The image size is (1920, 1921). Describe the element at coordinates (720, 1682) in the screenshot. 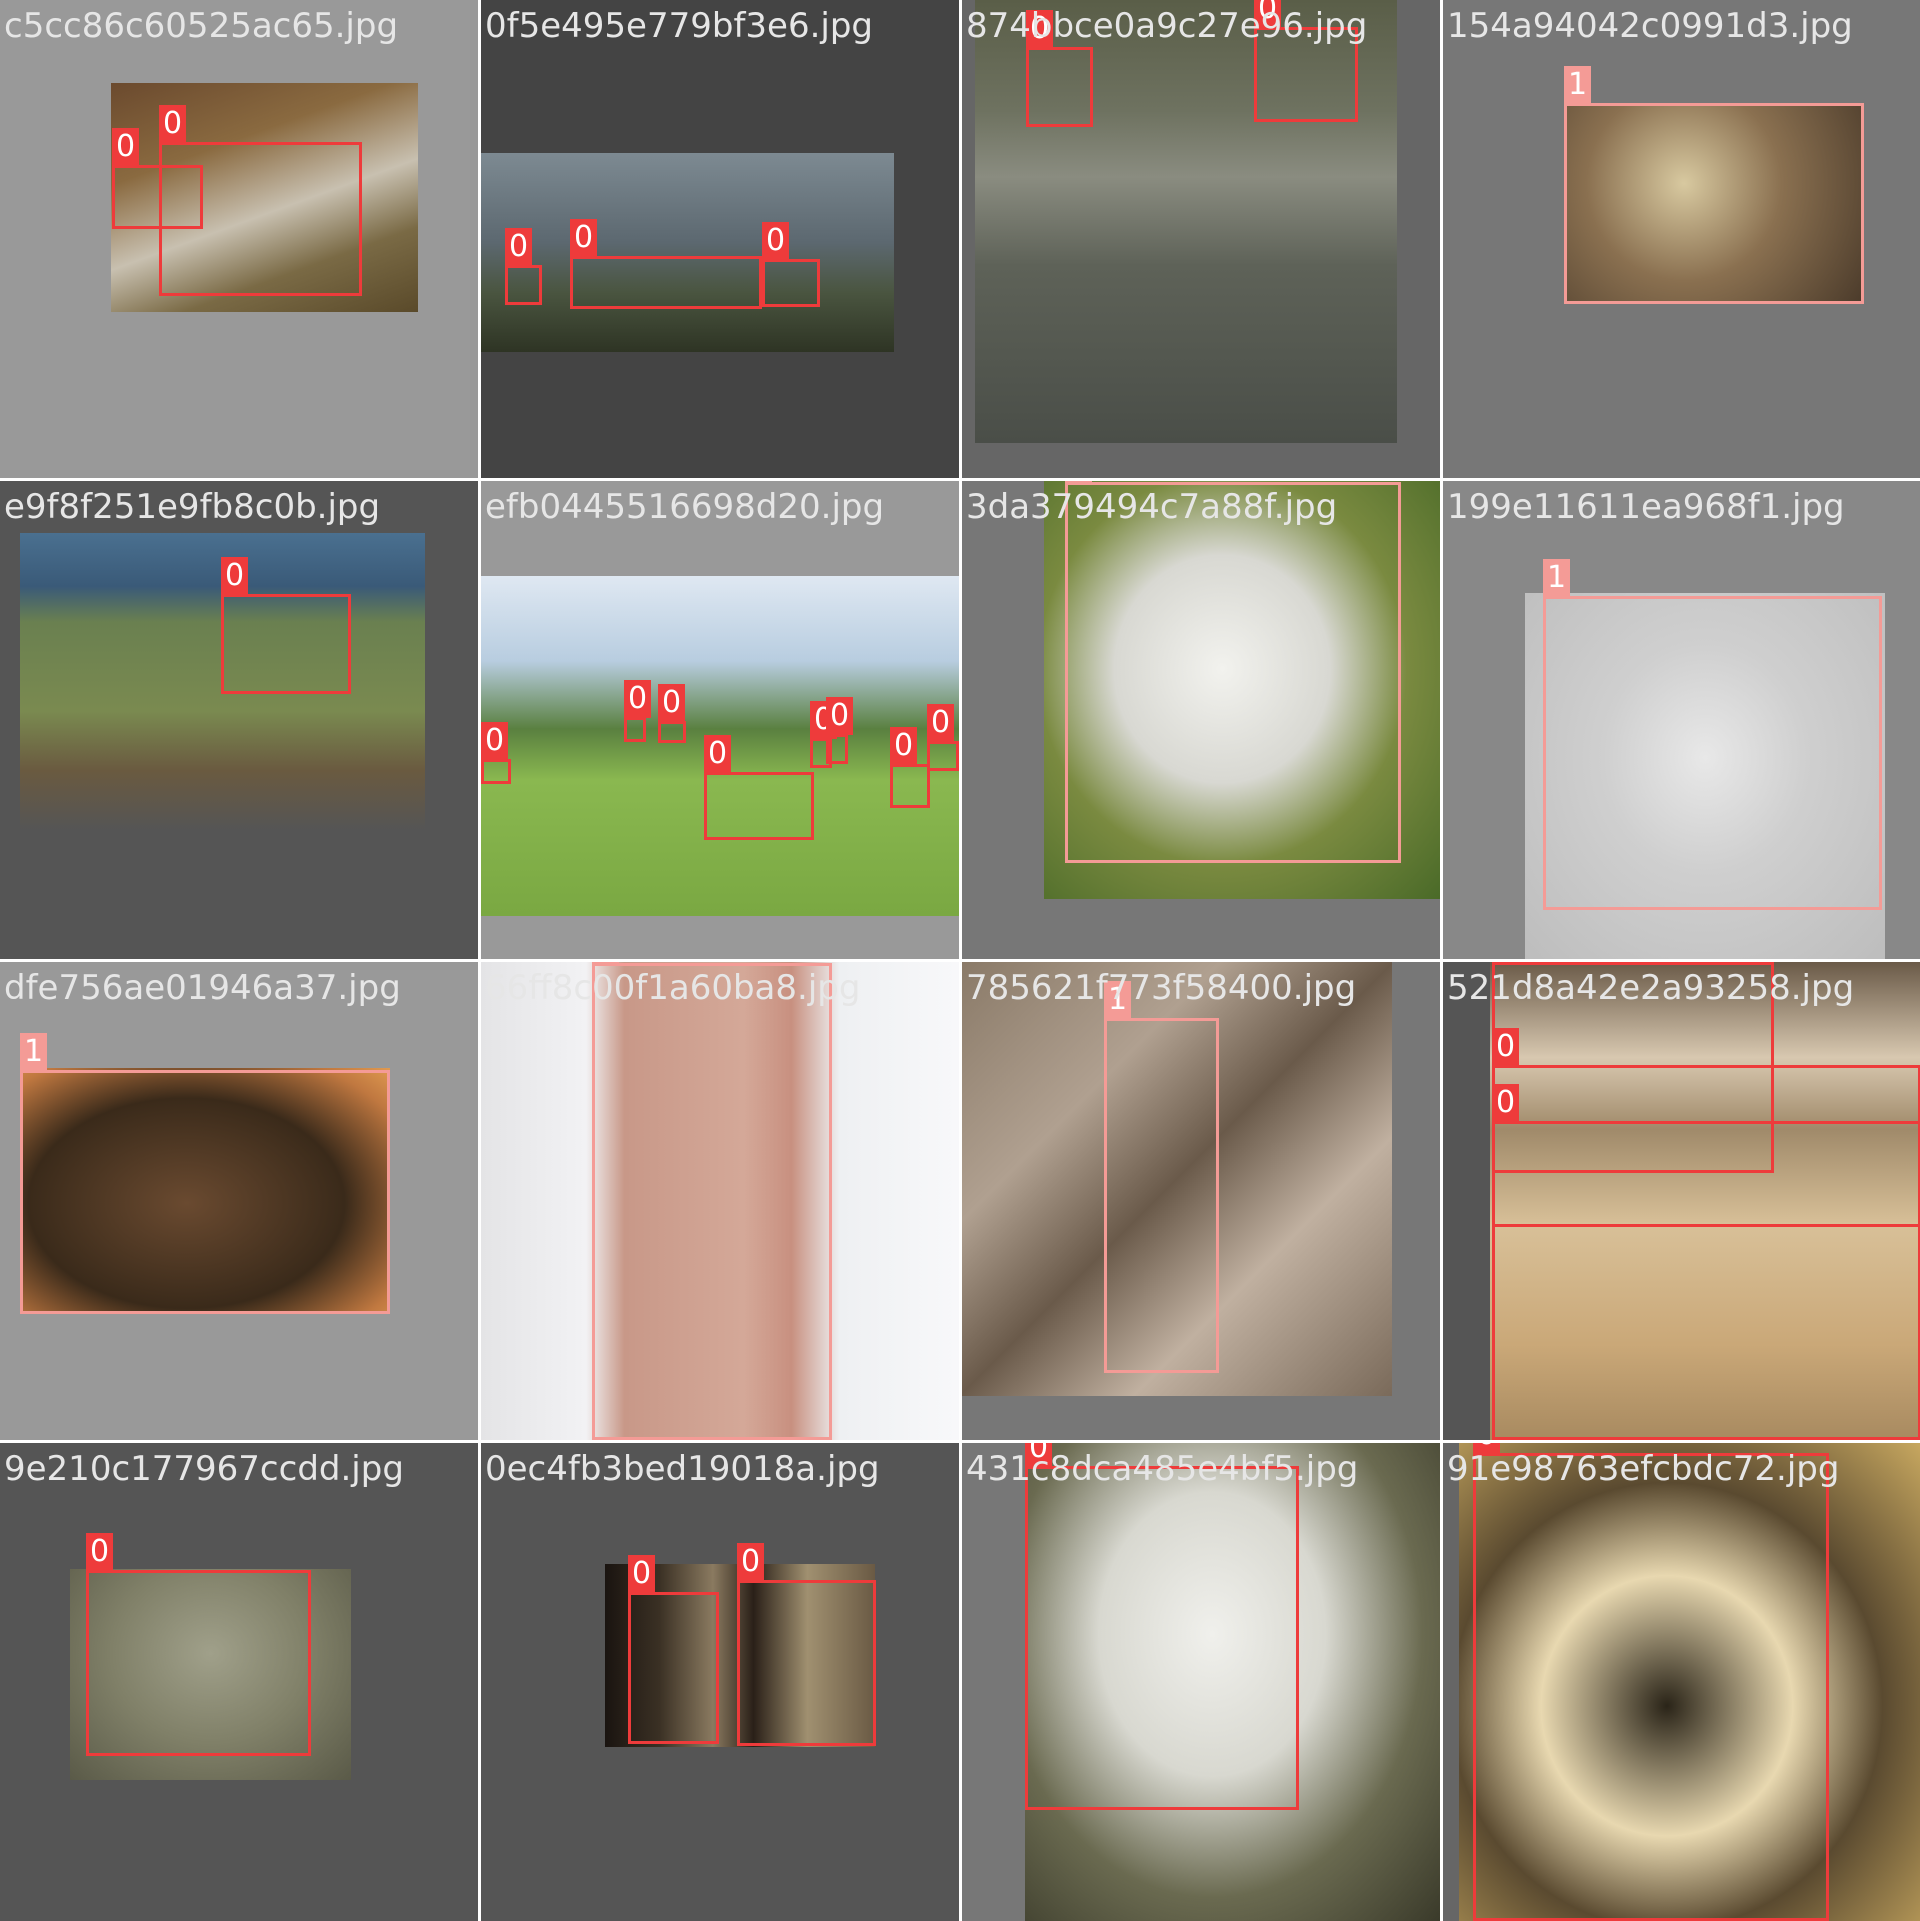

I see `tile: 0 0 0ec4fb3bed19018a.jpg` at that location.